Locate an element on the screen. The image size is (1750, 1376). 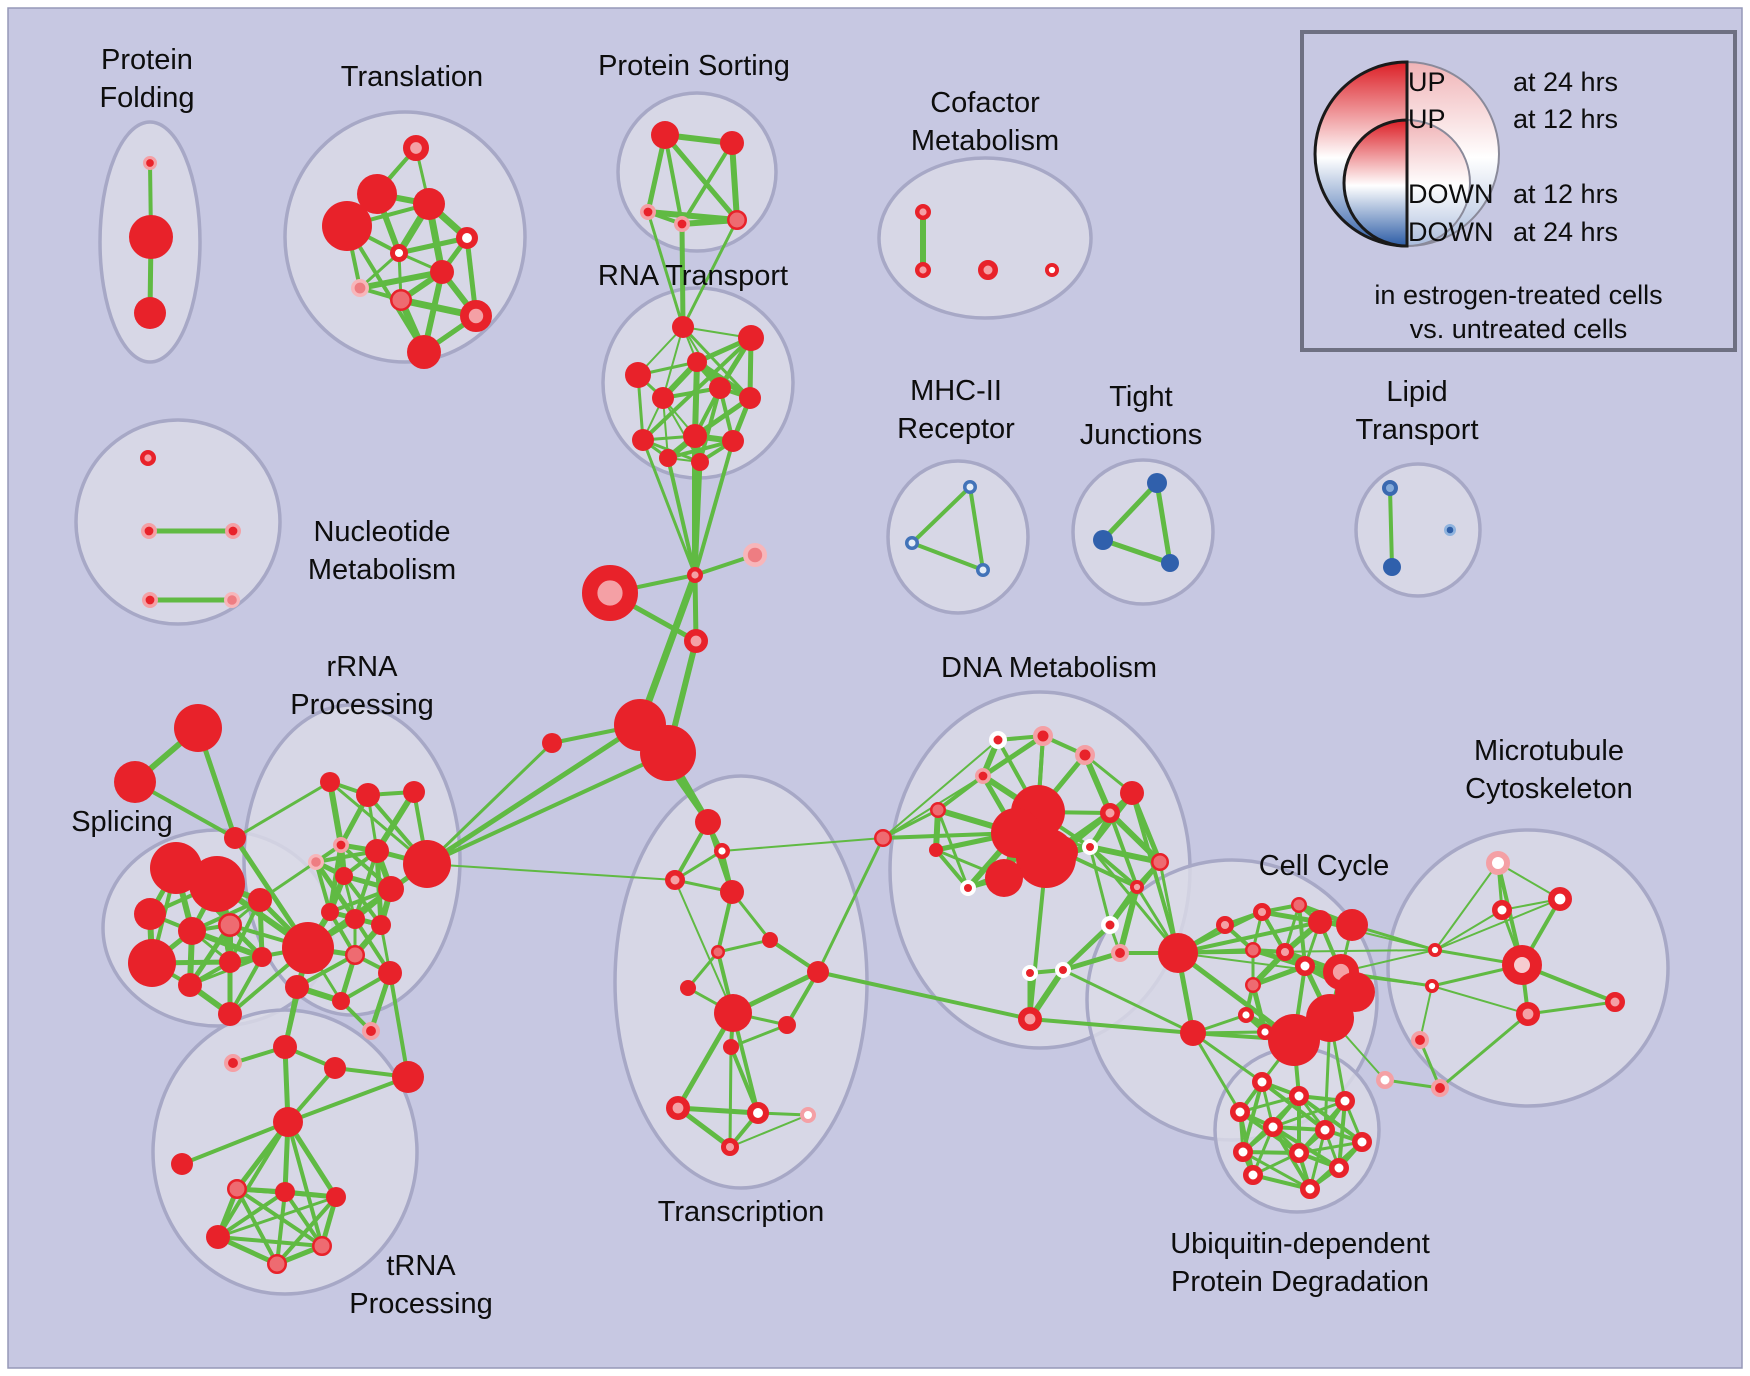
gene-node-tr8 is located at coordinates (277, 1264).